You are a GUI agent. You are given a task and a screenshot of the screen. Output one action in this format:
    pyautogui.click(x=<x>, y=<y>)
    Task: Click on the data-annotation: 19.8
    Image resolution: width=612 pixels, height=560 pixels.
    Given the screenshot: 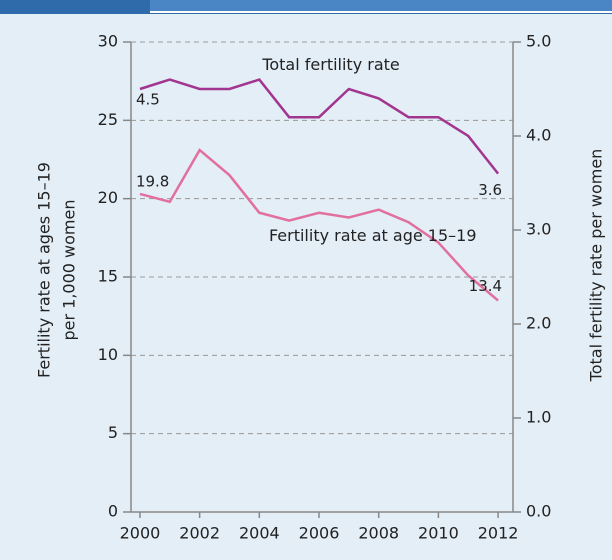 What is the action you would take?
    pyautogui.click(x=152, y=181)
    